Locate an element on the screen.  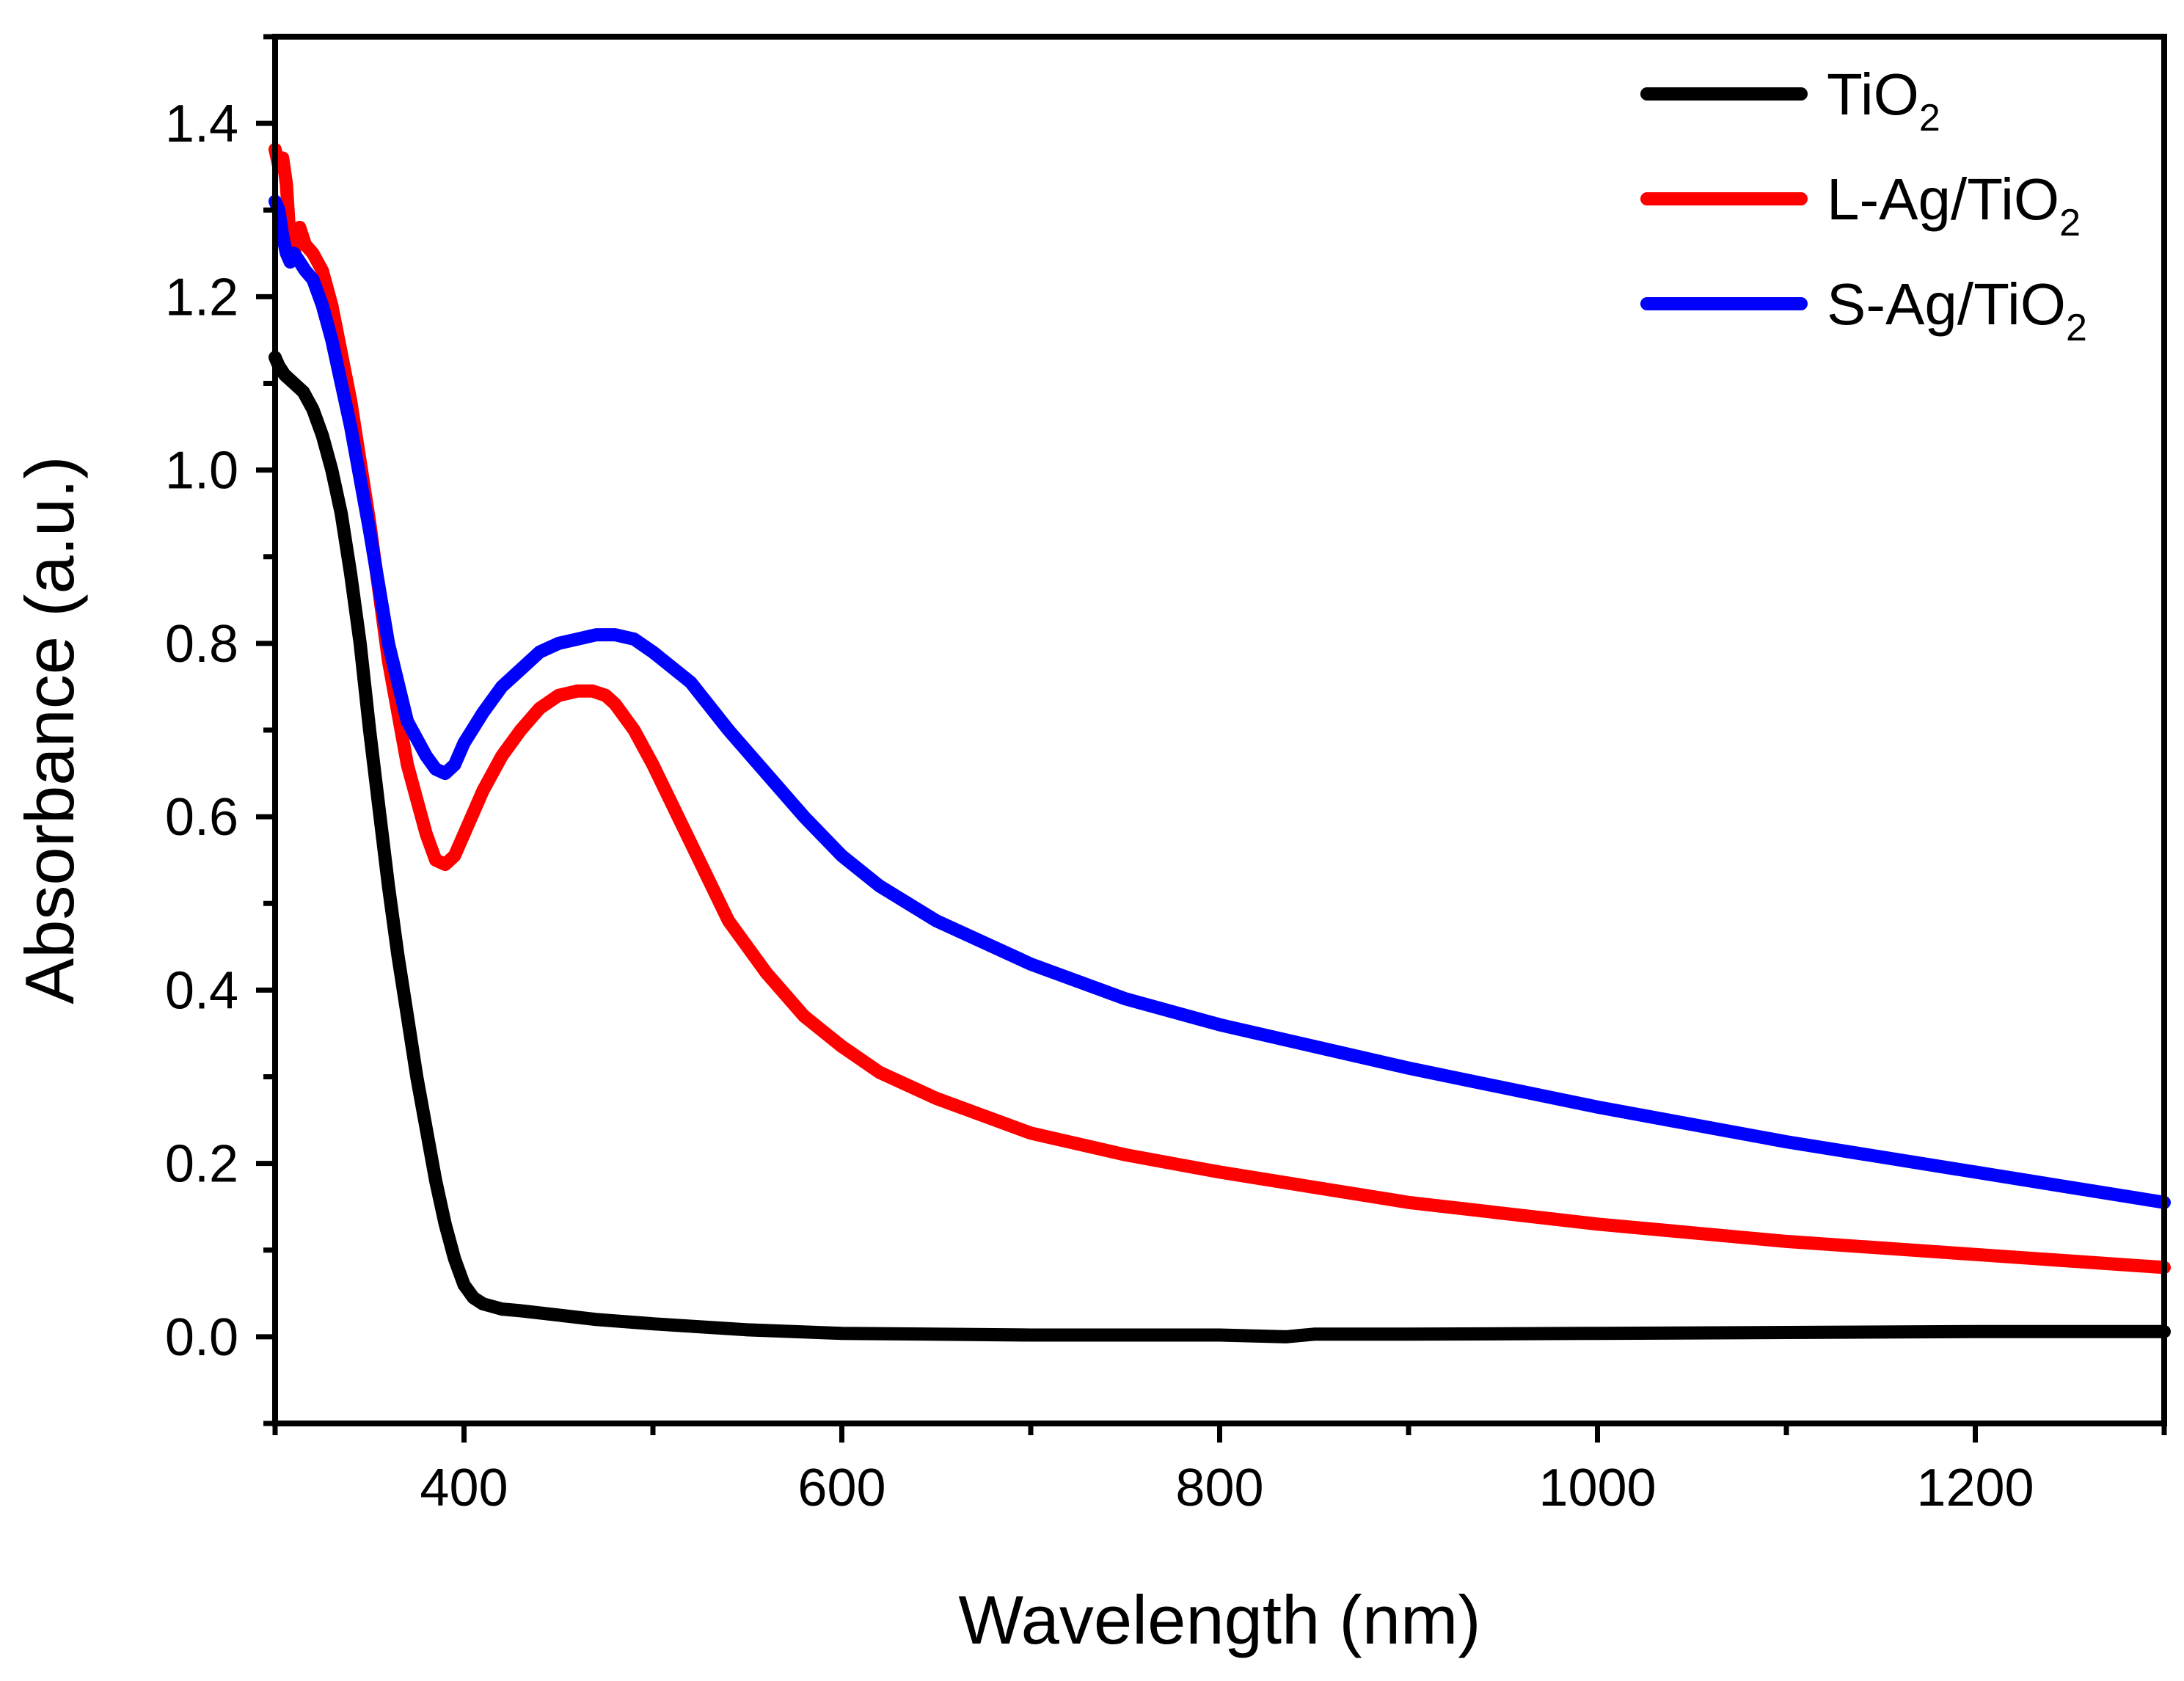
legend-label-0: TiO2 is located at coordinates (1884, 101).